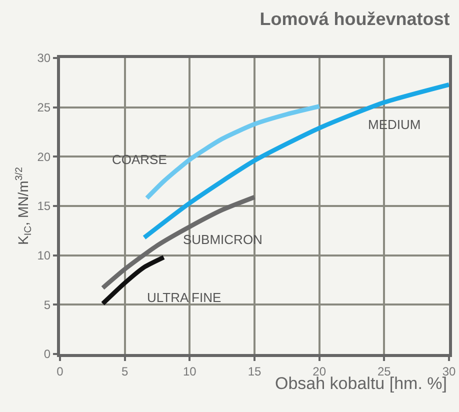 The height and width of the screenshot is (412, 459). I want to click on x-tick-label: 0, so click(60, 371).